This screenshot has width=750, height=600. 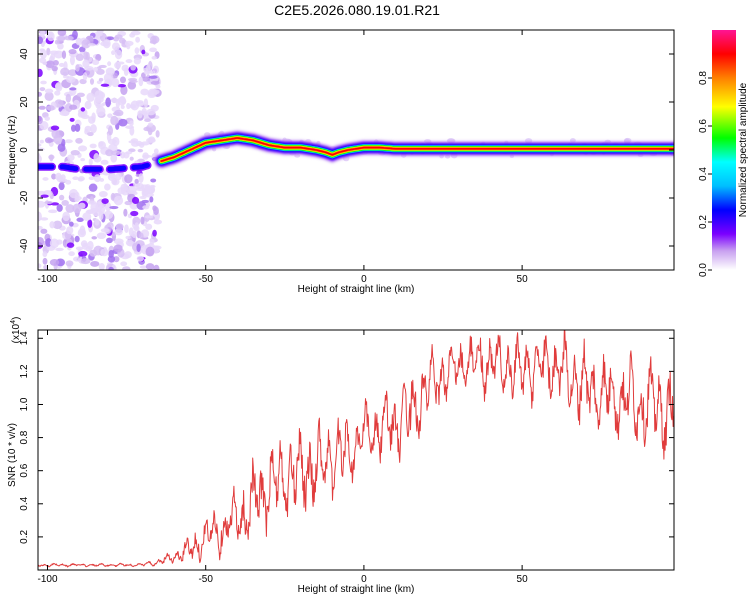 I want to click on top-y-tick-label: -20, so click(x=24, y=197).